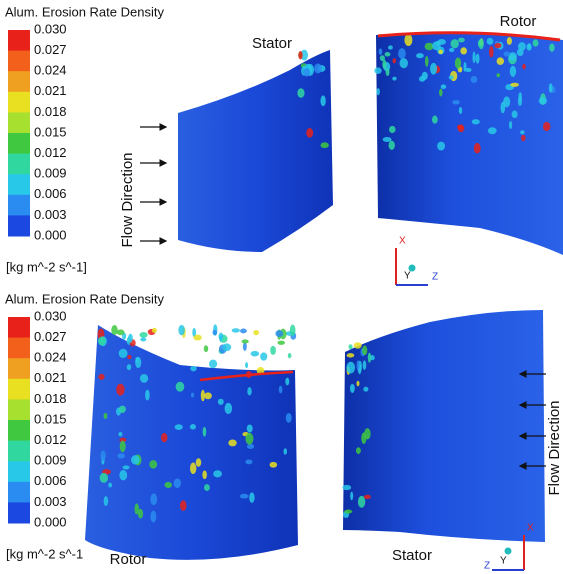 The image size is (563, 574). I want to click on legend-tick-label: 0.003, so click(50, 214).